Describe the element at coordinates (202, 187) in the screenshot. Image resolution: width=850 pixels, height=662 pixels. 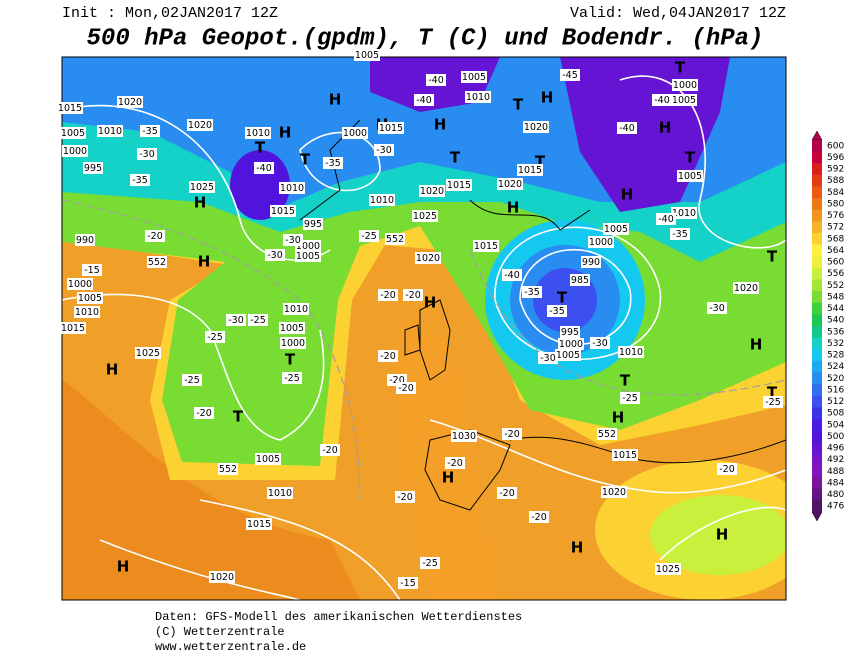
I see `contour-label: 1025` at that location.